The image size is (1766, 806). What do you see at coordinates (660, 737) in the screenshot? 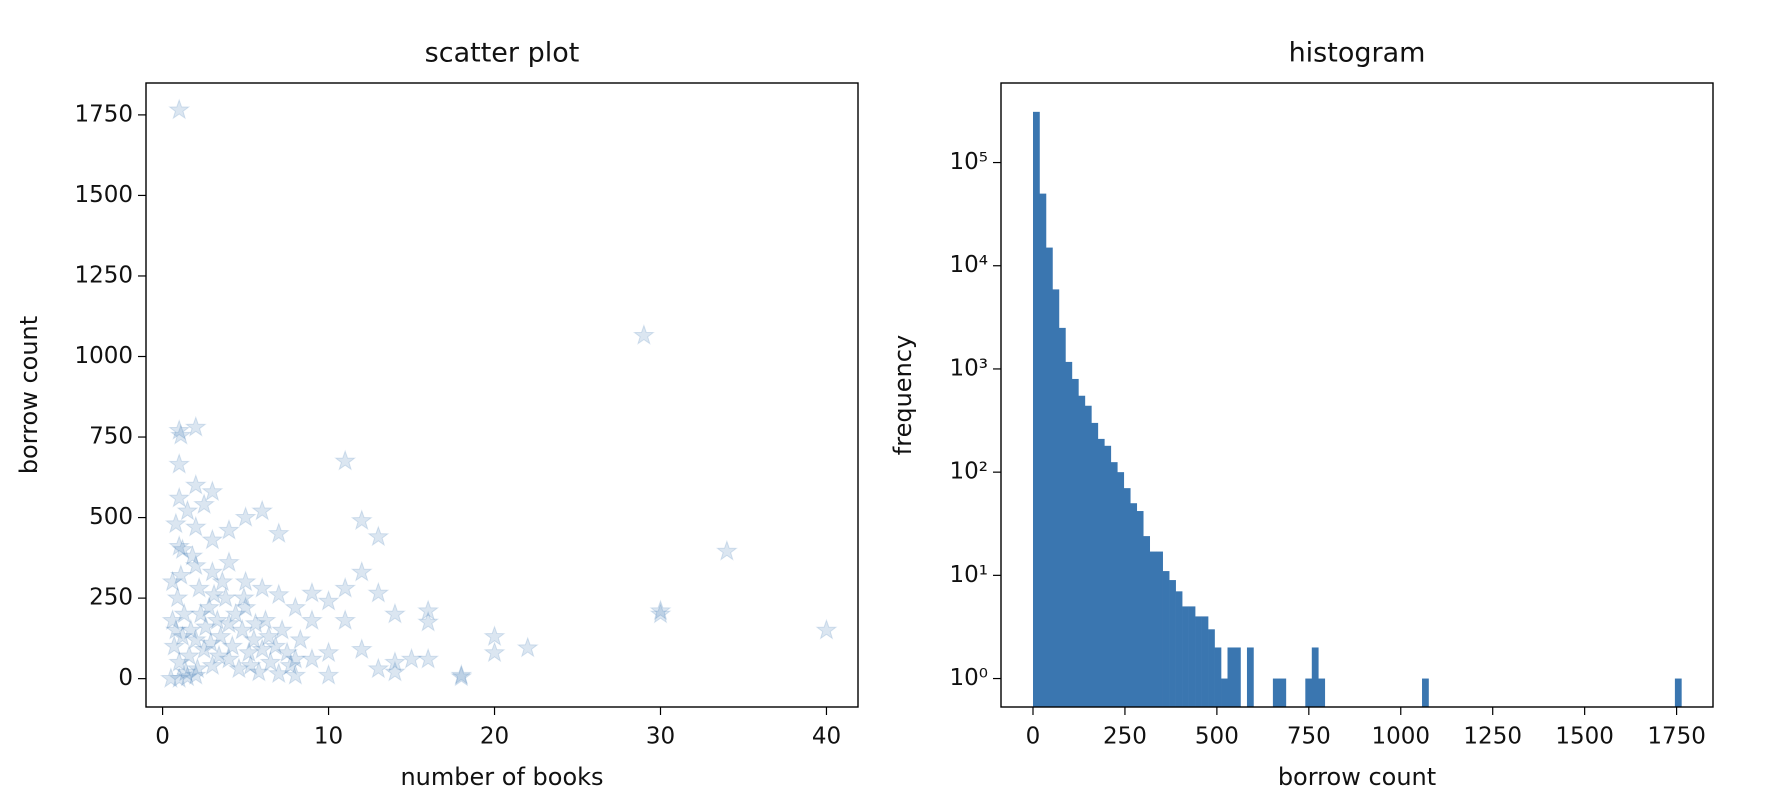
I see `x-tick-label: 30` at bounding box center [660, 737].